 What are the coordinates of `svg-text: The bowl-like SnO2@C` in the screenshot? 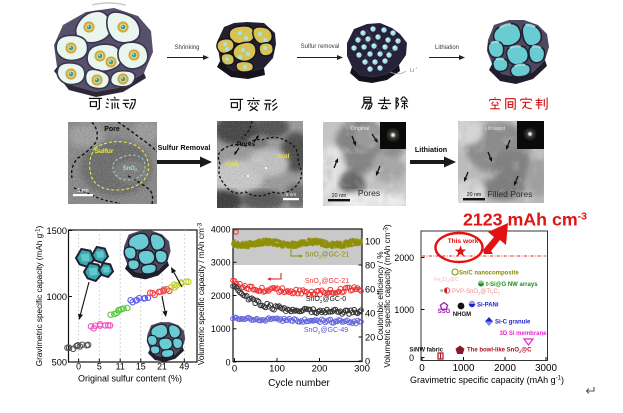 It's located at (499, 351).